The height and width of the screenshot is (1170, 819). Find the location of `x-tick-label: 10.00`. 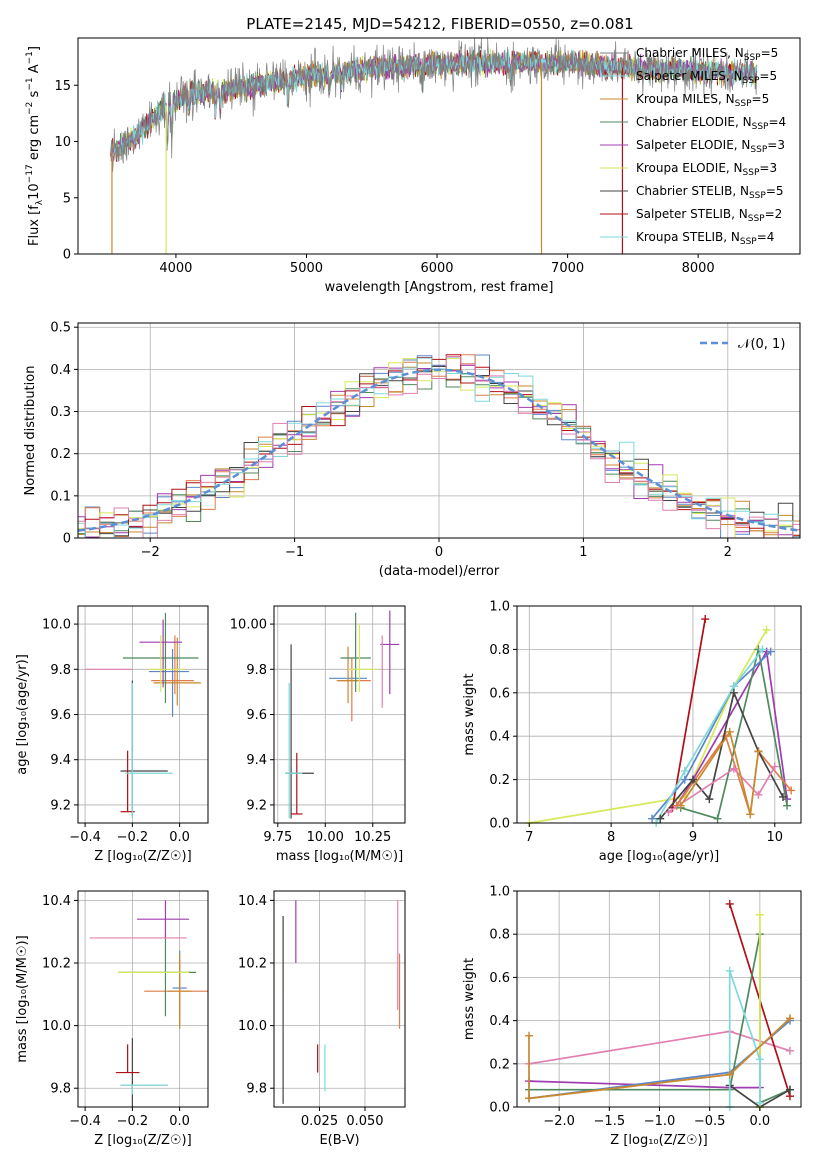

x-tick-label: 10.00 is located at coordinates (325, 837).